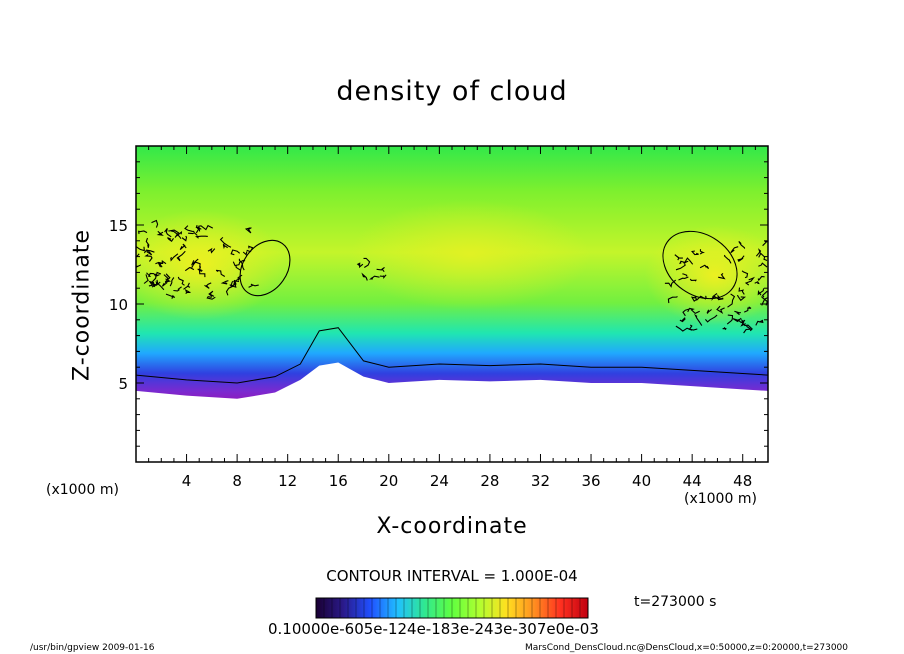  What do you see at coordinates (720, 499) in the screenshot?
I see `x-unit-label-right: (x1000 m)` at bounding box center [720, 499].